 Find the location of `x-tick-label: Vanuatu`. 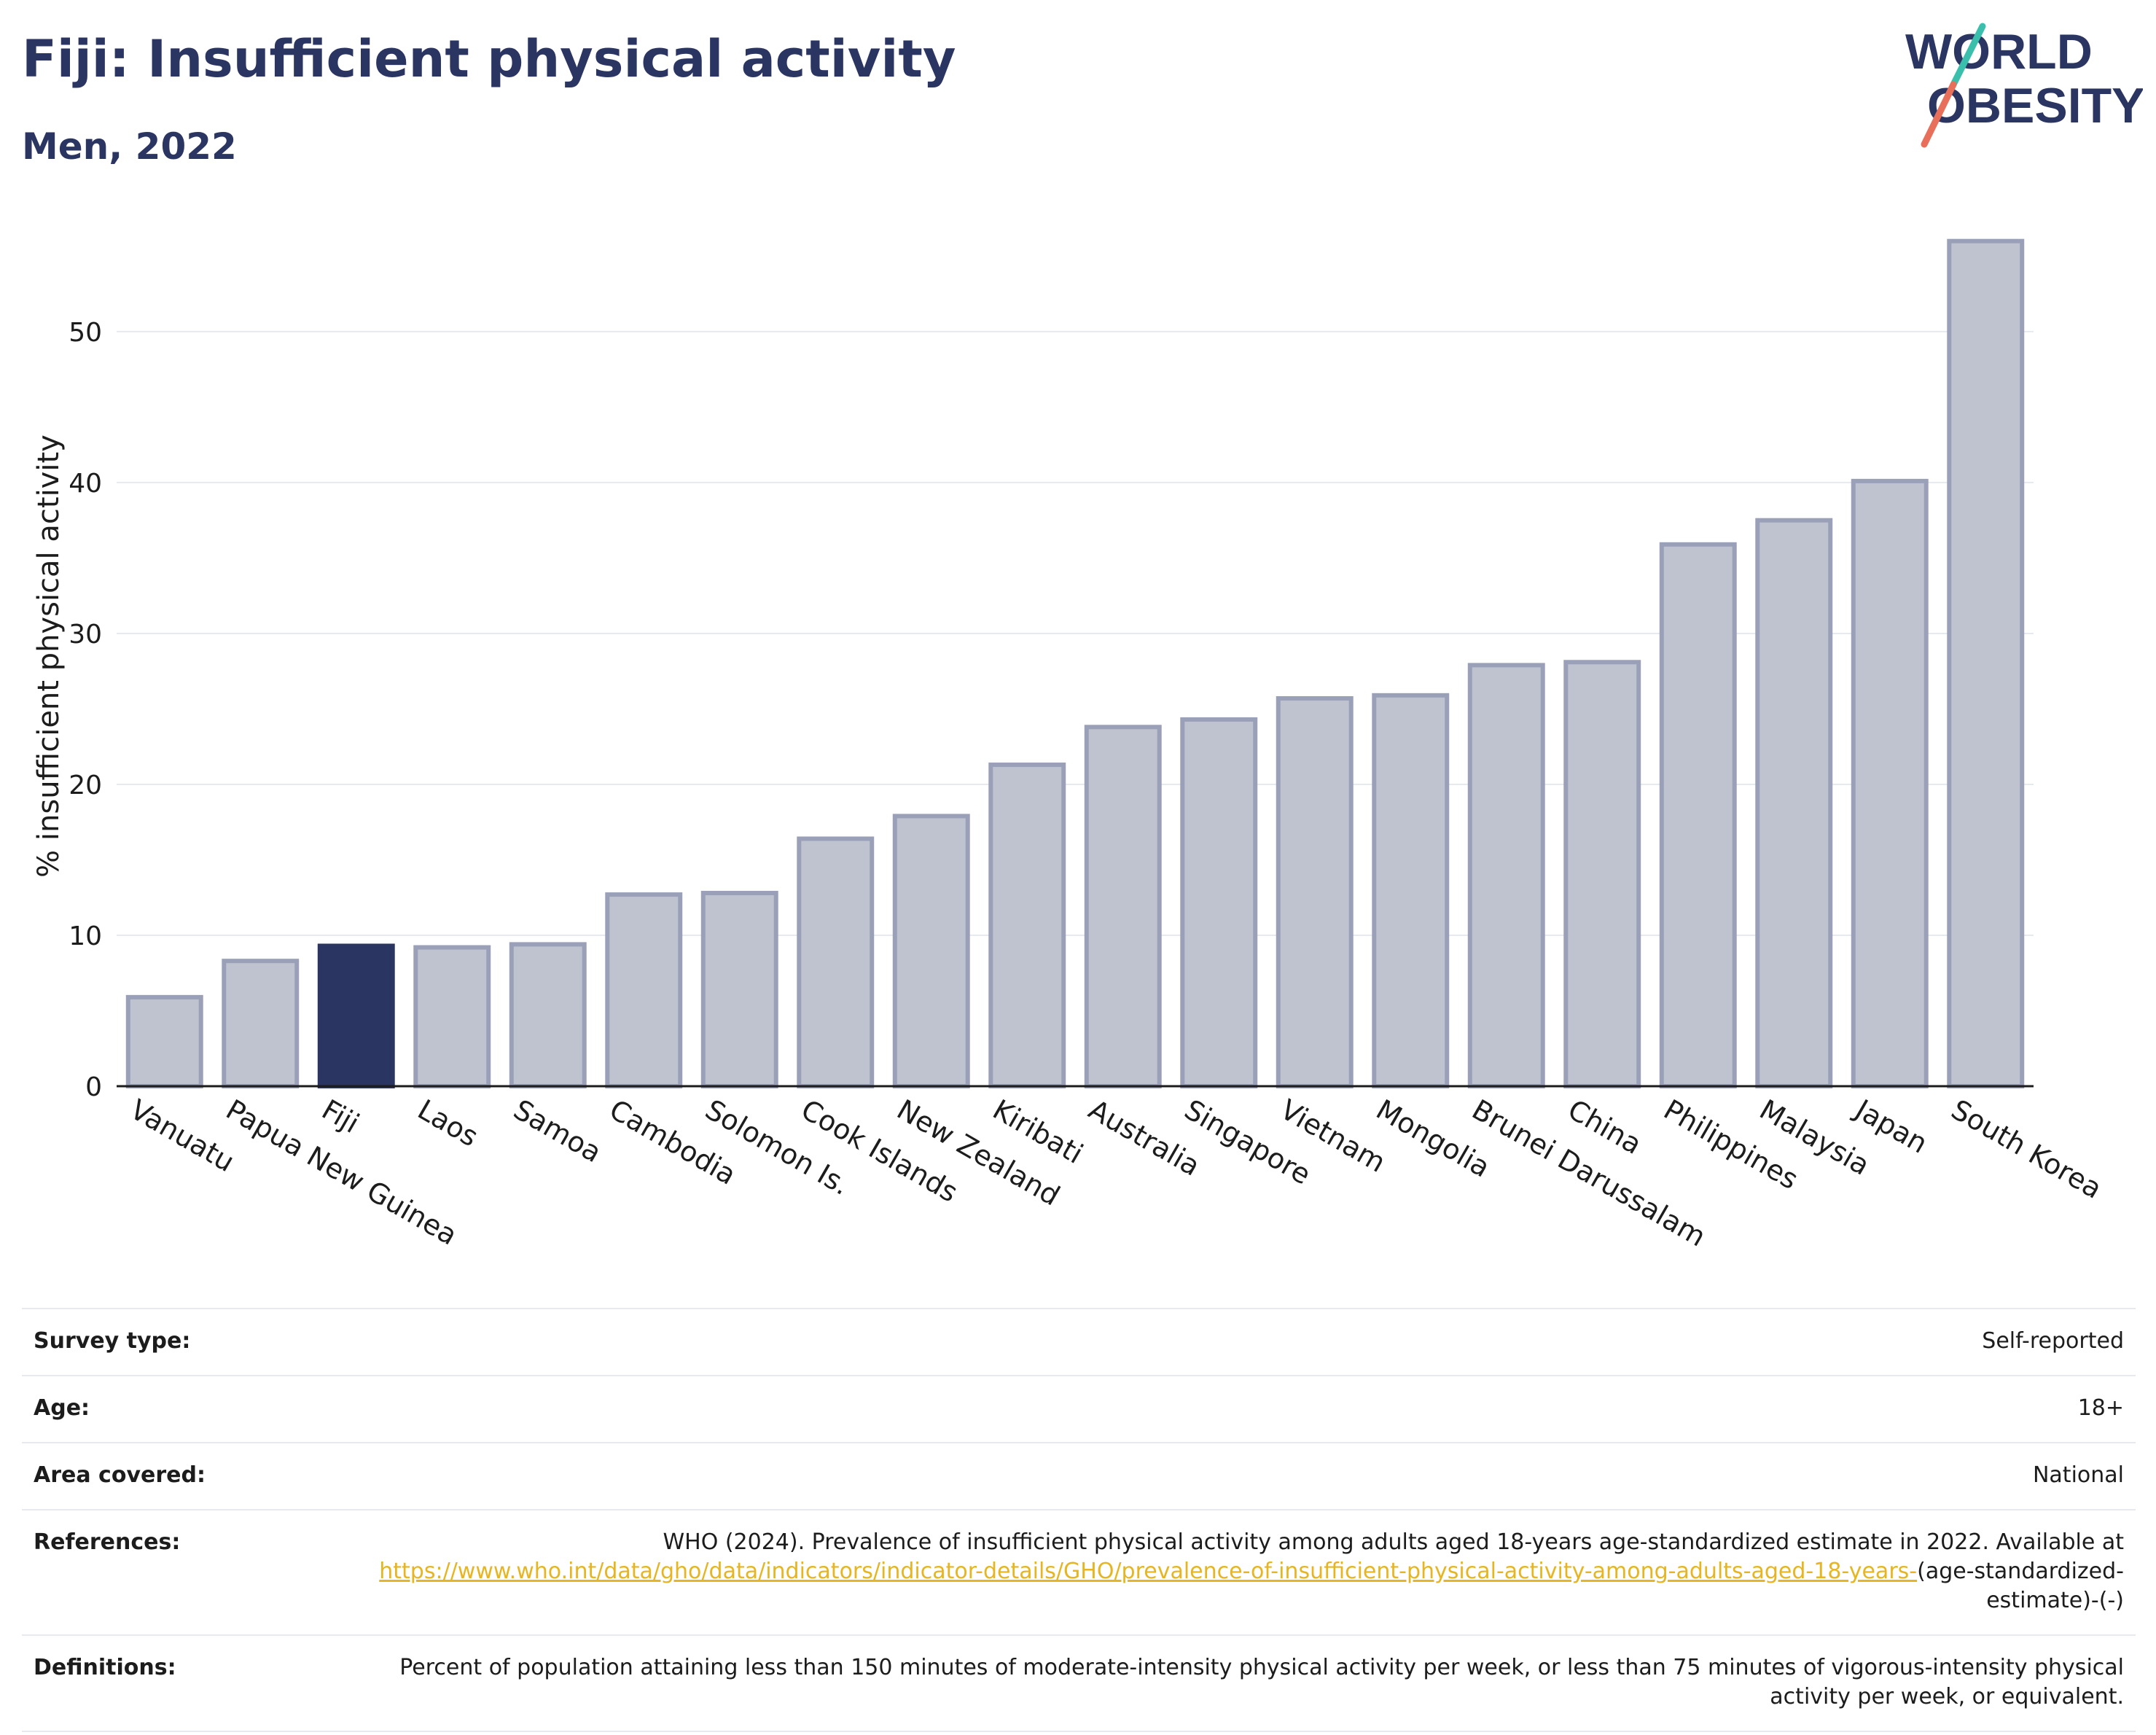

x-tick-label: Vanuatu is located at coordinates (183, 1135).